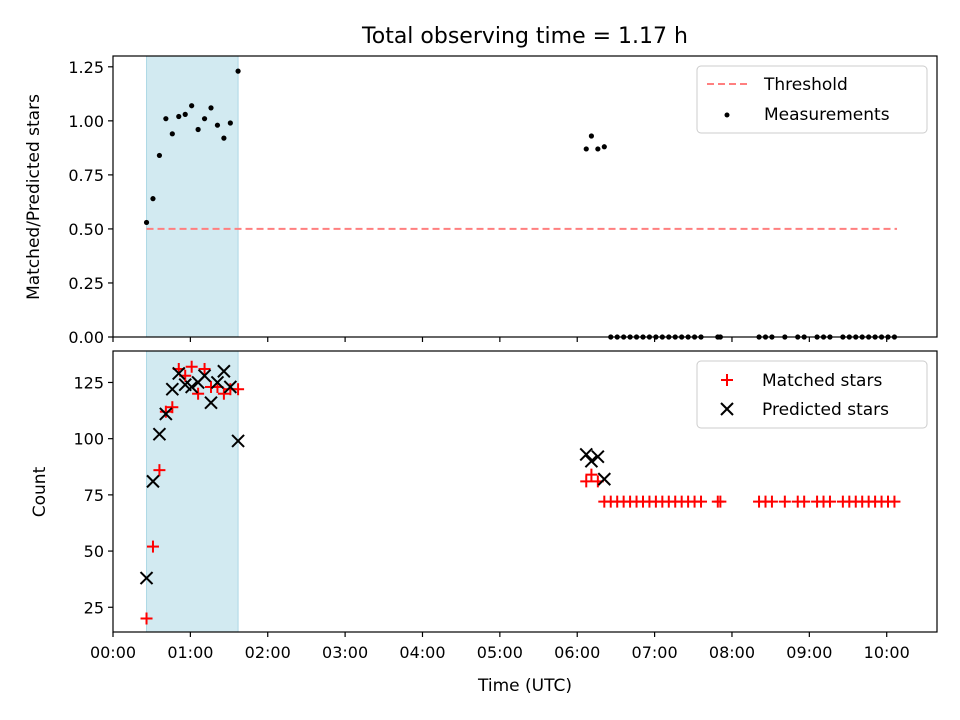 The height and width of the screenshot is (720, 960). What do you see at coordinates (86, 175) in the screenshot?
I see `y-tick-label: 0.75` at bounding box center [86, 175].